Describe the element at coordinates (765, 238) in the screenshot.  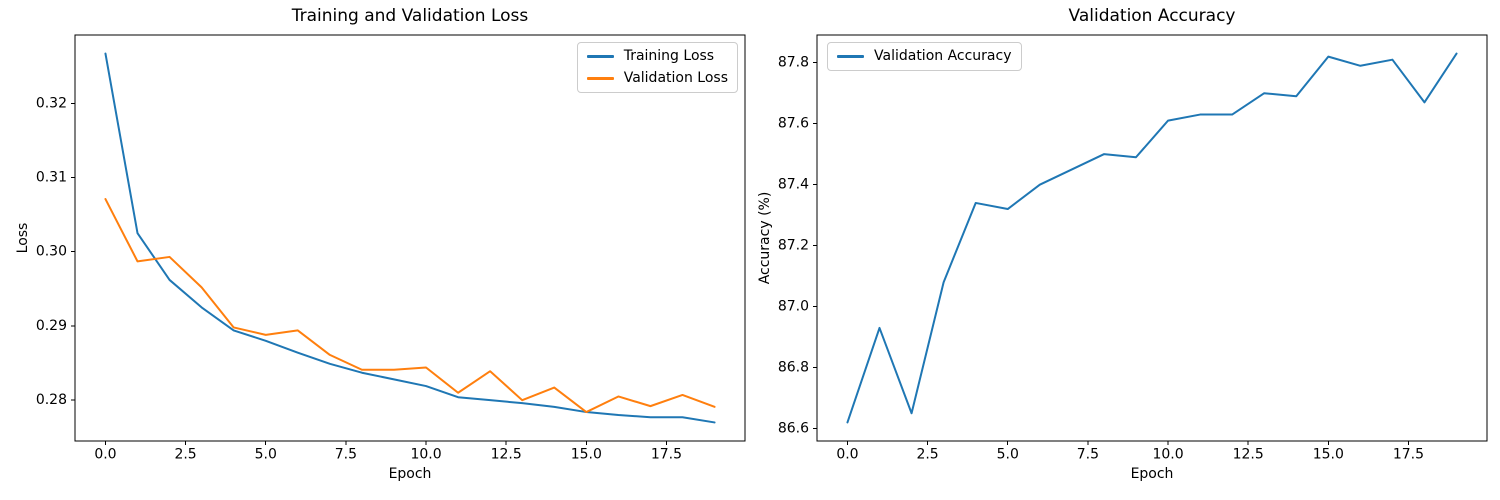
I see `accuracy-chart-ylabel: Accuracy (%)` at that location.